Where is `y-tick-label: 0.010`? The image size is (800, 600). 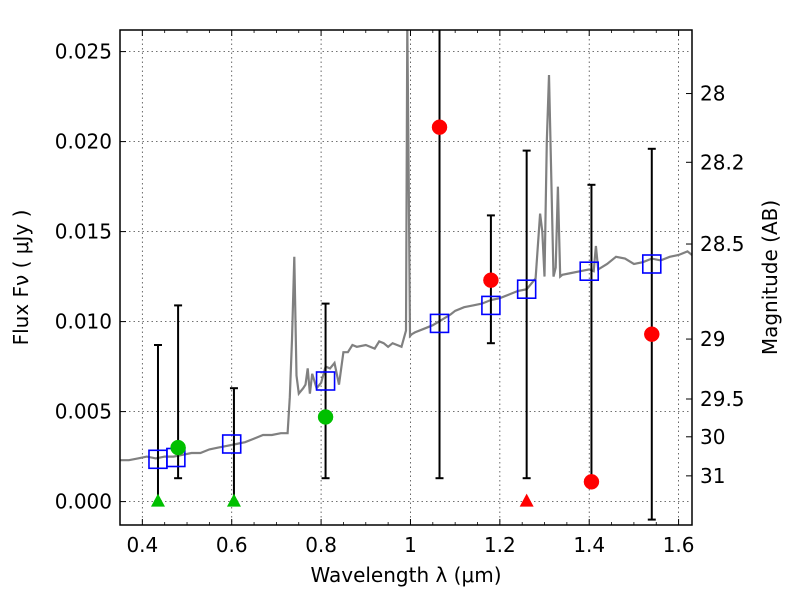 y-tick-label: 0.010 is located at coordinates (83, 322).